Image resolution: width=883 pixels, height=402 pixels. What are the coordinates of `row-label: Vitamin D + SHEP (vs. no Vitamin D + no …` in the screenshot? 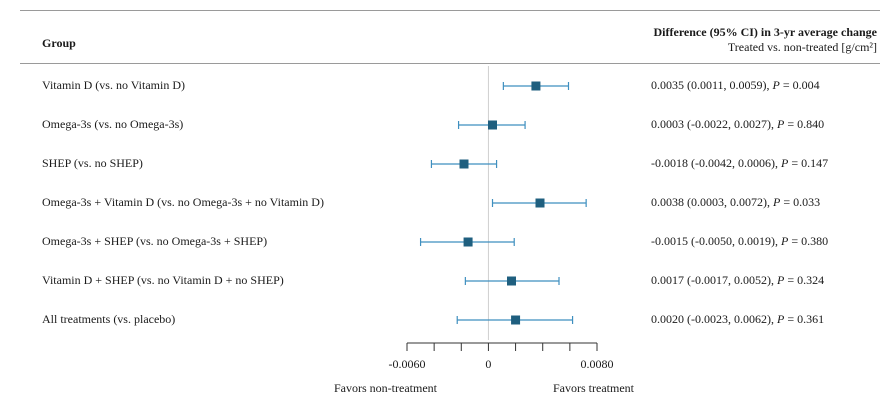 It's located at (163, 280).